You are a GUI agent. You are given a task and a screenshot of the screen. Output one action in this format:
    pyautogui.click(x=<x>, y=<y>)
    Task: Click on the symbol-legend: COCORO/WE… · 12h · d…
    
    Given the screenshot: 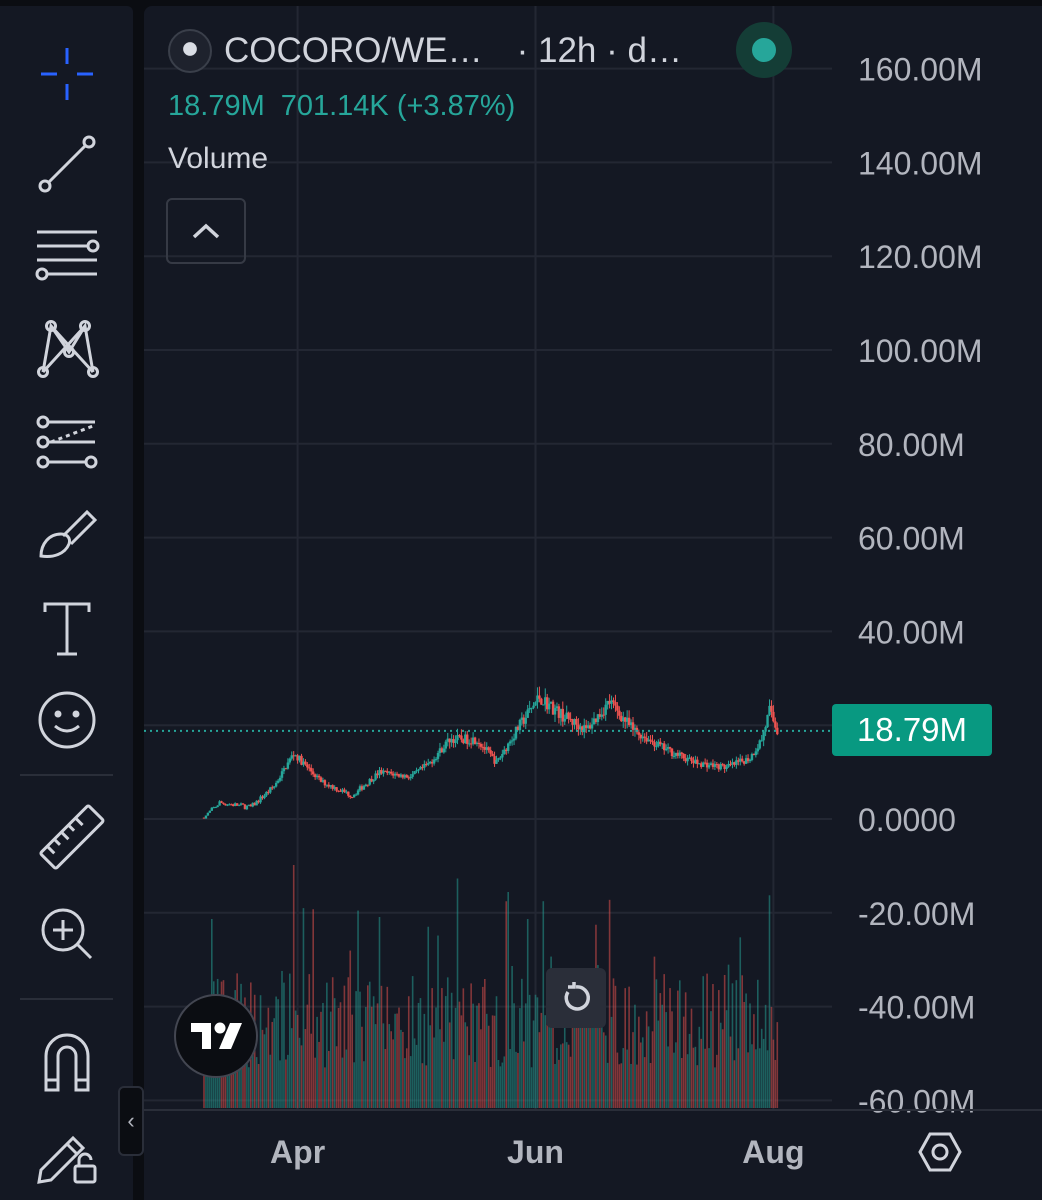 What is the action you would take?
    pyautogui.click(x=425, y=51)
    